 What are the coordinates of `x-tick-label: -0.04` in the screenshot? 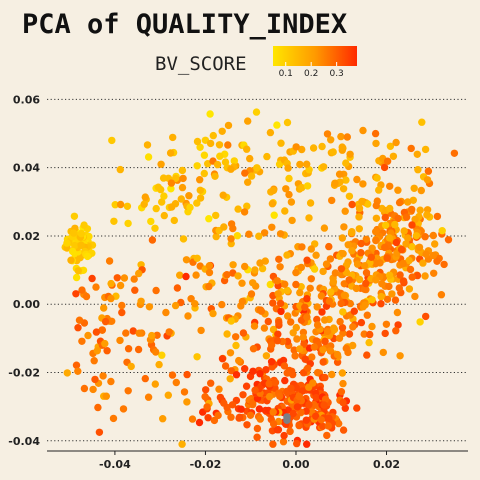 It's located at (115, 464).